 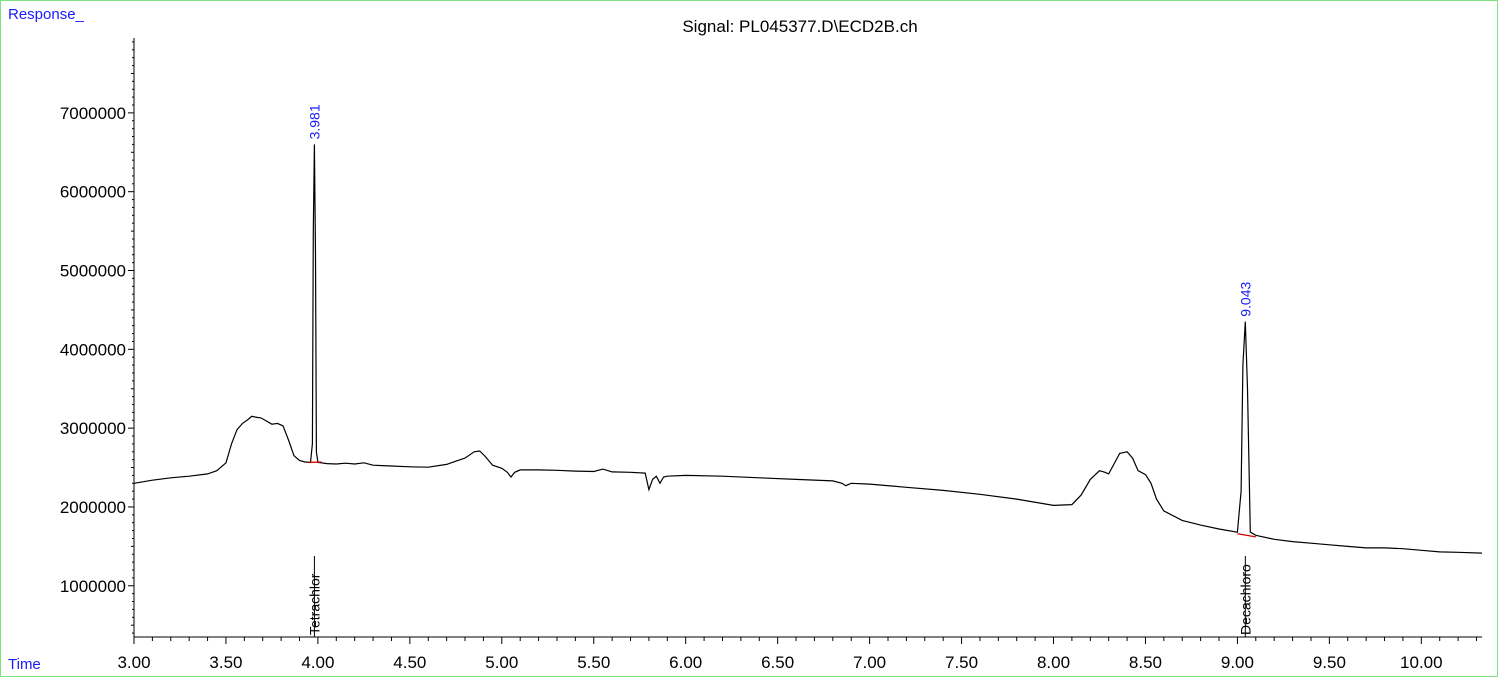 What do you see at coordinates (409, 662) in the screenshot?
I see `x-tick-label: 4.50` at bounding box center [409, 662].